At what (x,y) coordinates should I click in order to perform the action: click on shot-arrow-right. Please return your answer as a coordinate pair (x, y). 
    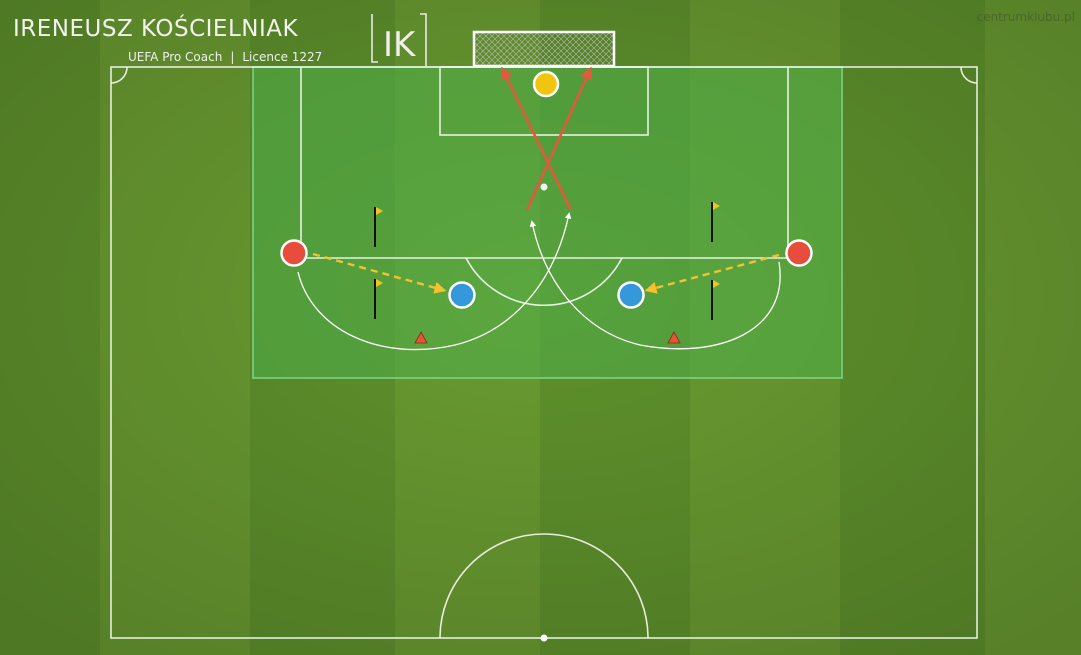
    Looking at the image, I should click on (559, 138).